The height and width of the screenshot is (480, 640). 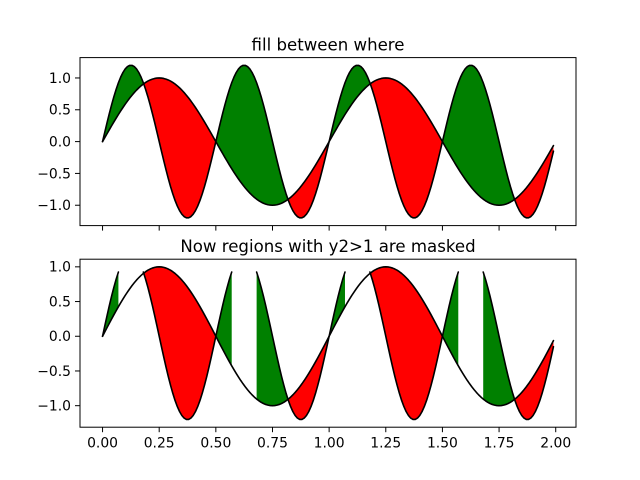 I want to click on x-tick-label: 0.50, so click(x=215, y=444).